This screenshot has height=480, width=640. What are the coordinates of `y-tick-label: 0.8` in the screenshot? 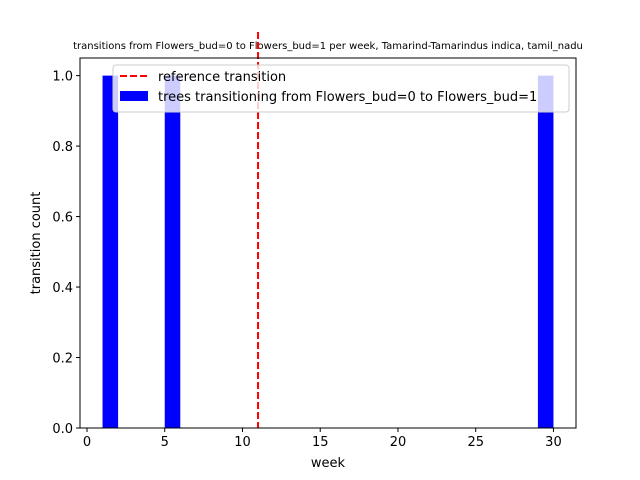 It's located at (62, 147).